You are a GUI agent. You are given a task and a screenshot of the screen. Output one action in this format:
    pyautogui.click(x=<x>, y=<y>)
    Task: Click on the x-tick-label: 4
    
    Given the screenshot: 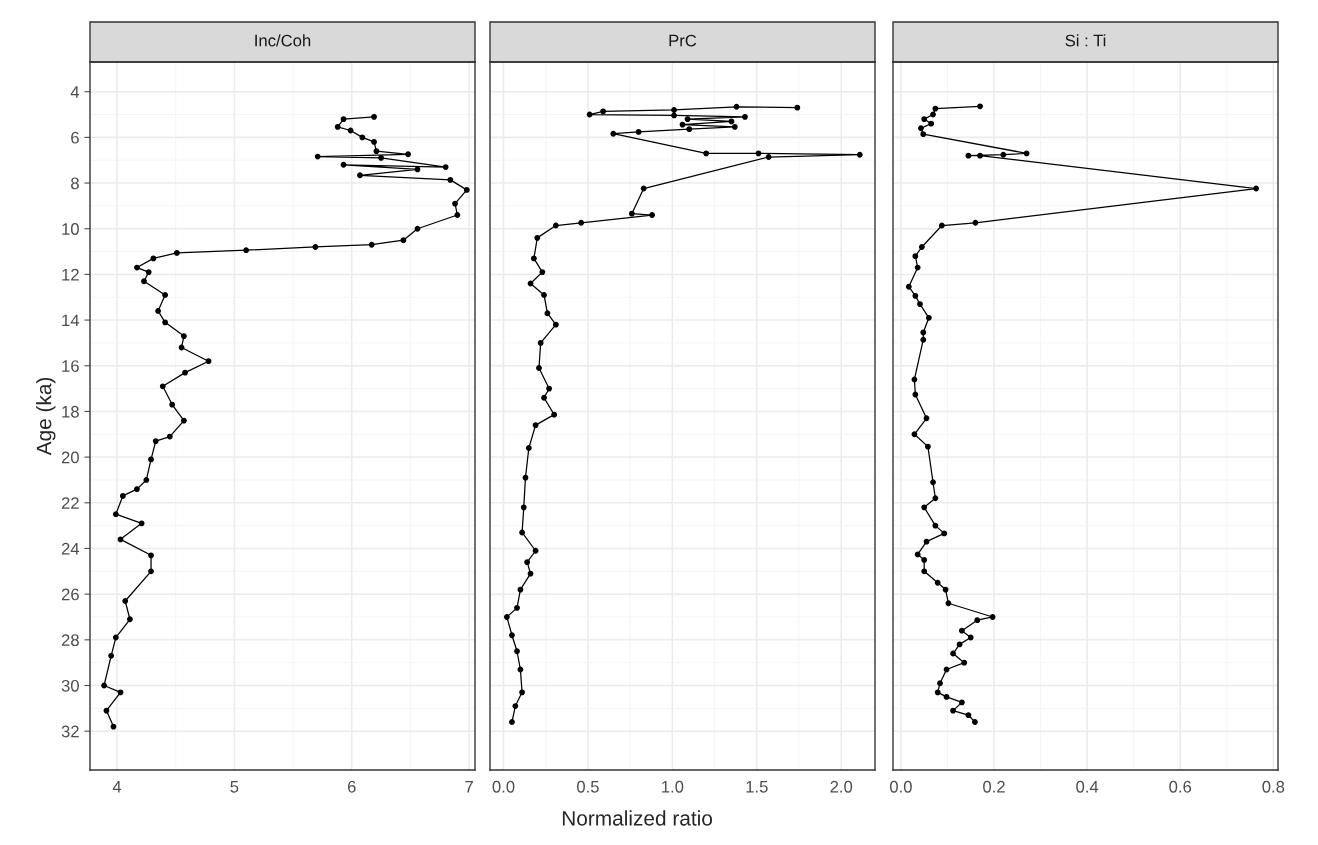 What is the action you would take?
    pyautogui.click(x=117, y=787)
    